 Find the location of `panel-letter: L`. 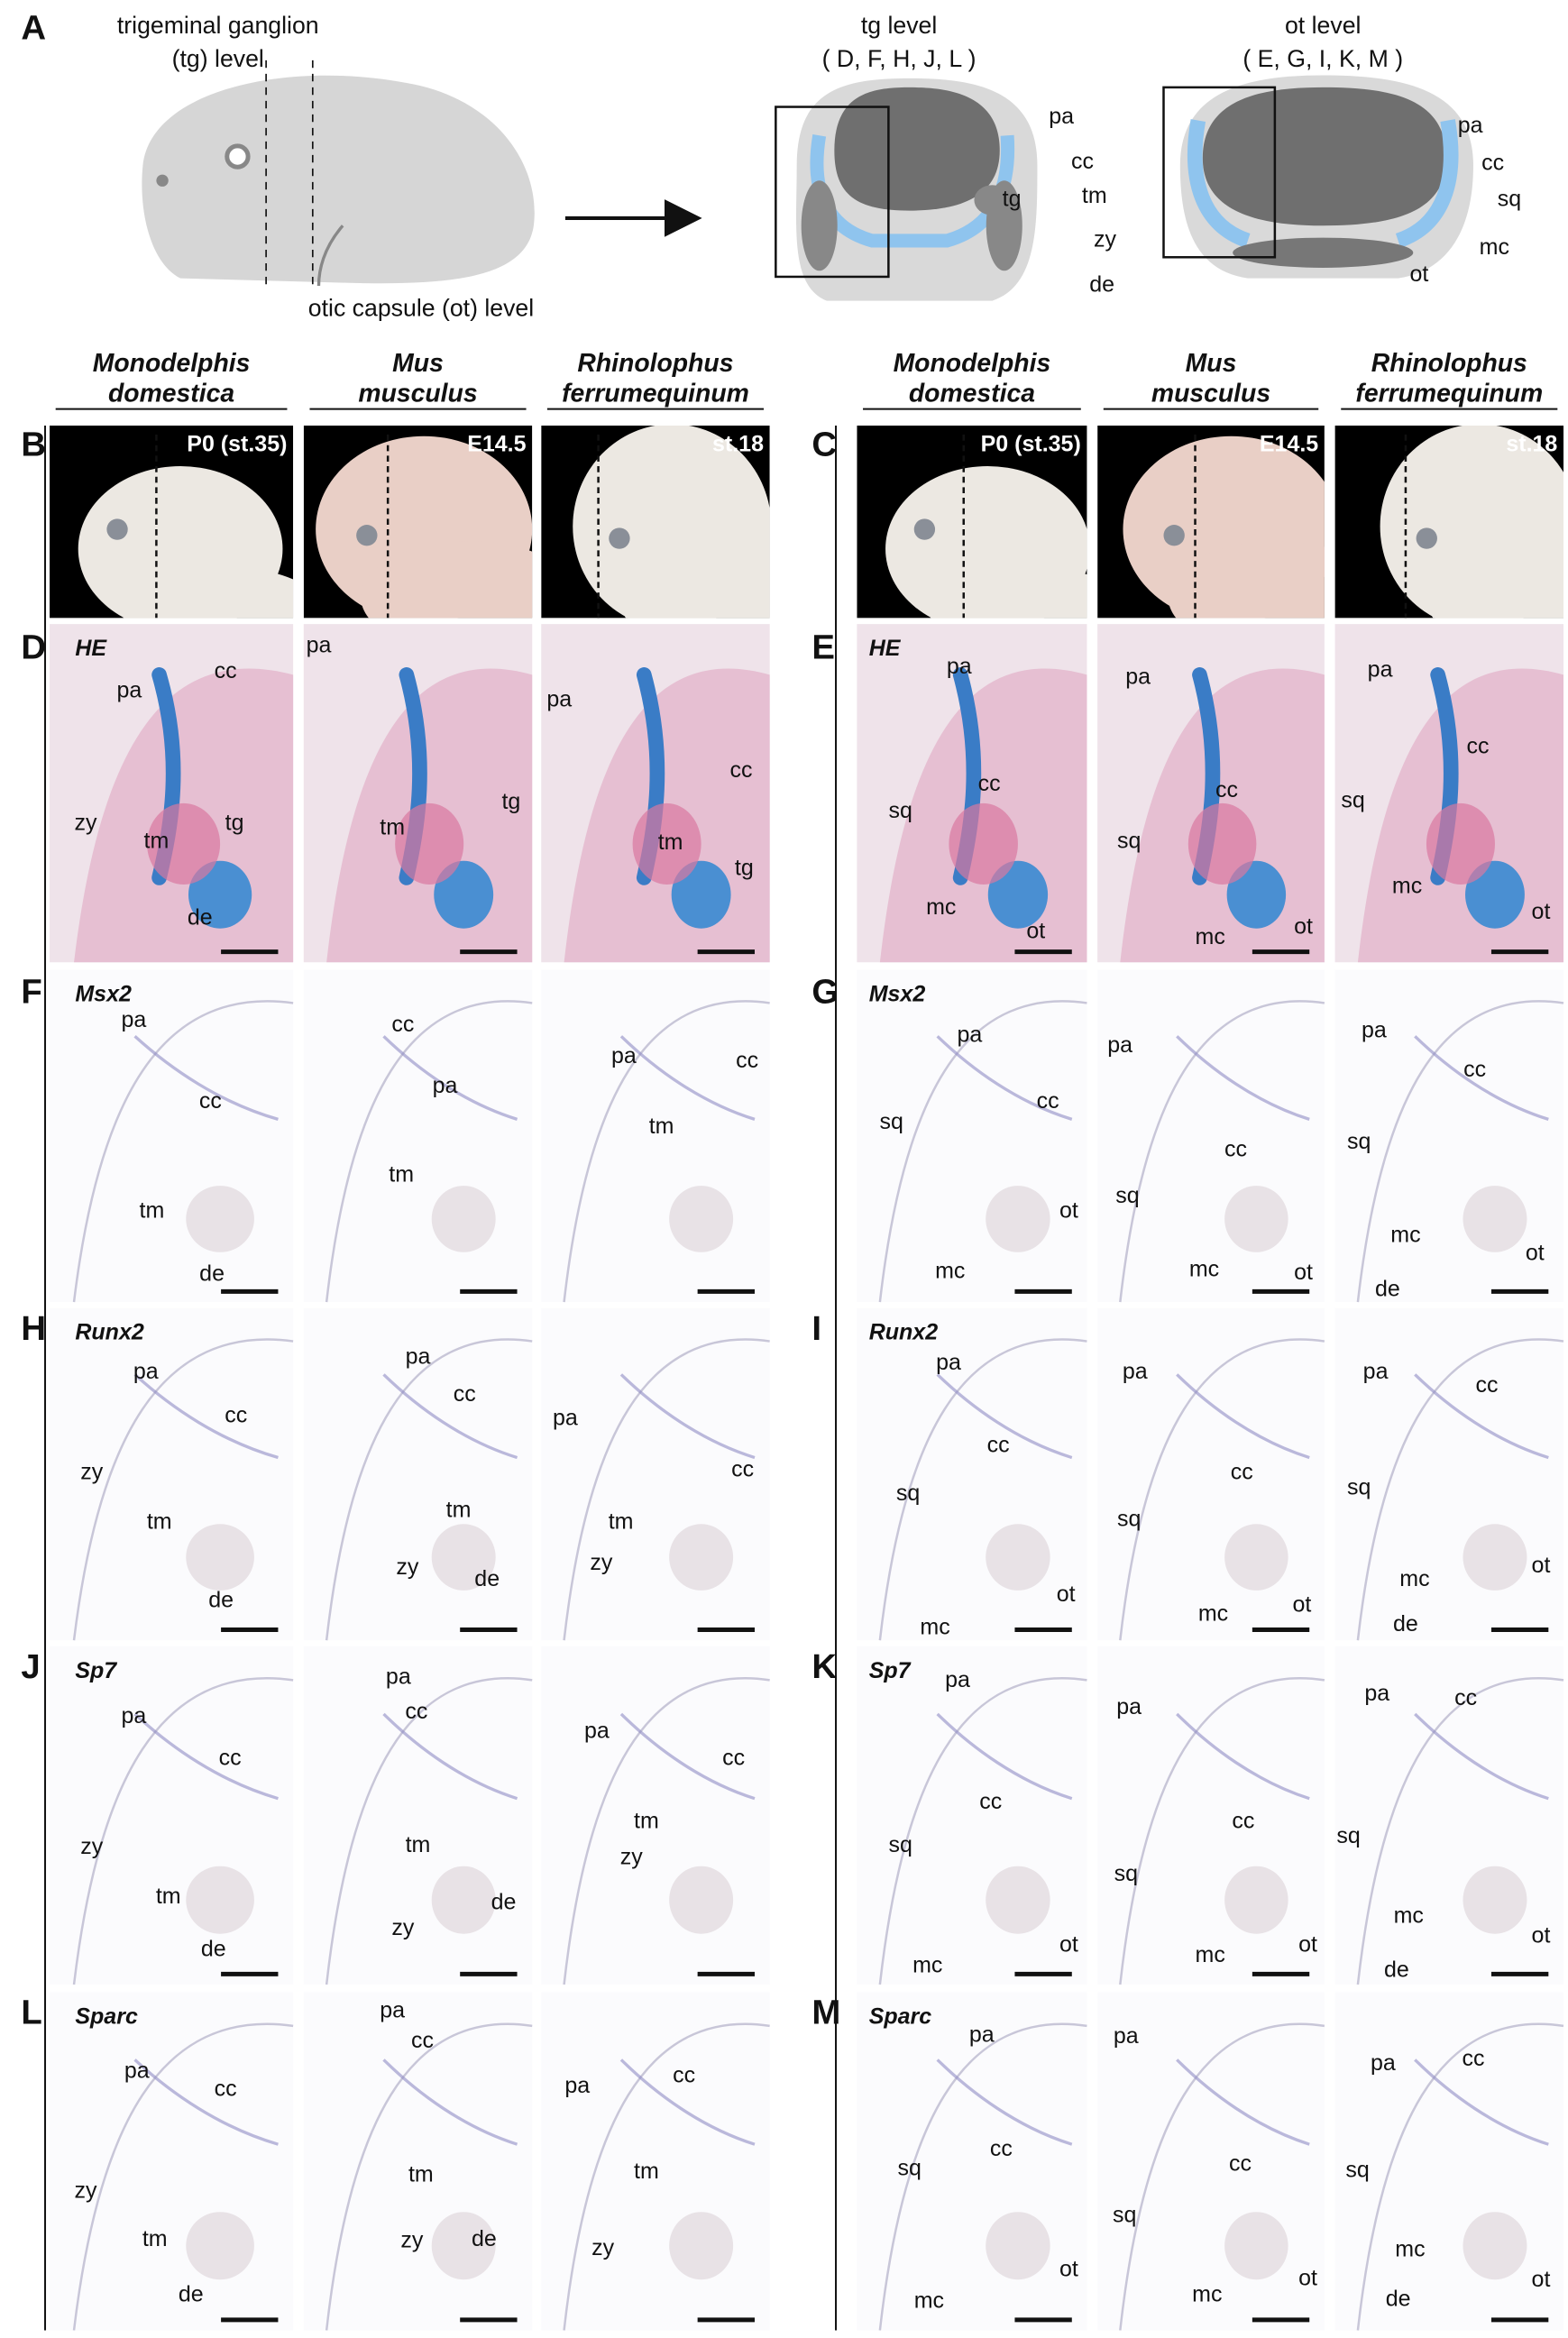

panel-letter: L is located at coordinates (31, 2012).